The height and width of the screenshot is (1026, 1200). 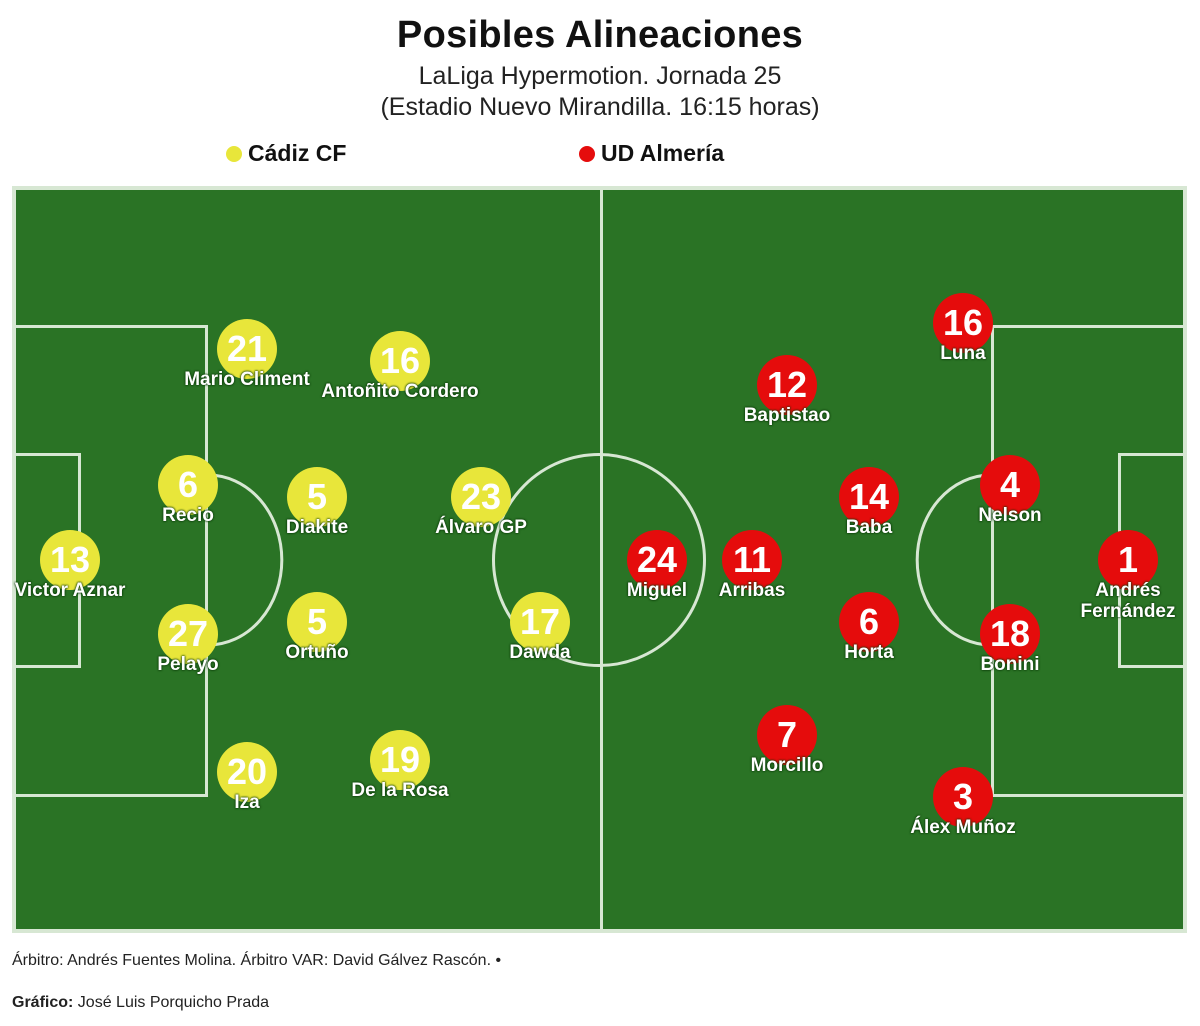 What do you see at coordinates (587, 153) in the screenshot?
I see `away-color-dot` at bounding box center [587, 153].